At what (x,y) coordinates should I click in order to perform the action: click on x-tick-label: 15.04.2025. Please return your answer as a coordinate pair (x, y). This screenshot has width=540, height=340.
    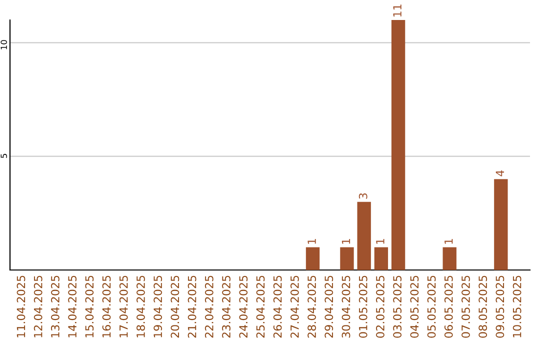
    Looking at the image, I should click on (89, 307).